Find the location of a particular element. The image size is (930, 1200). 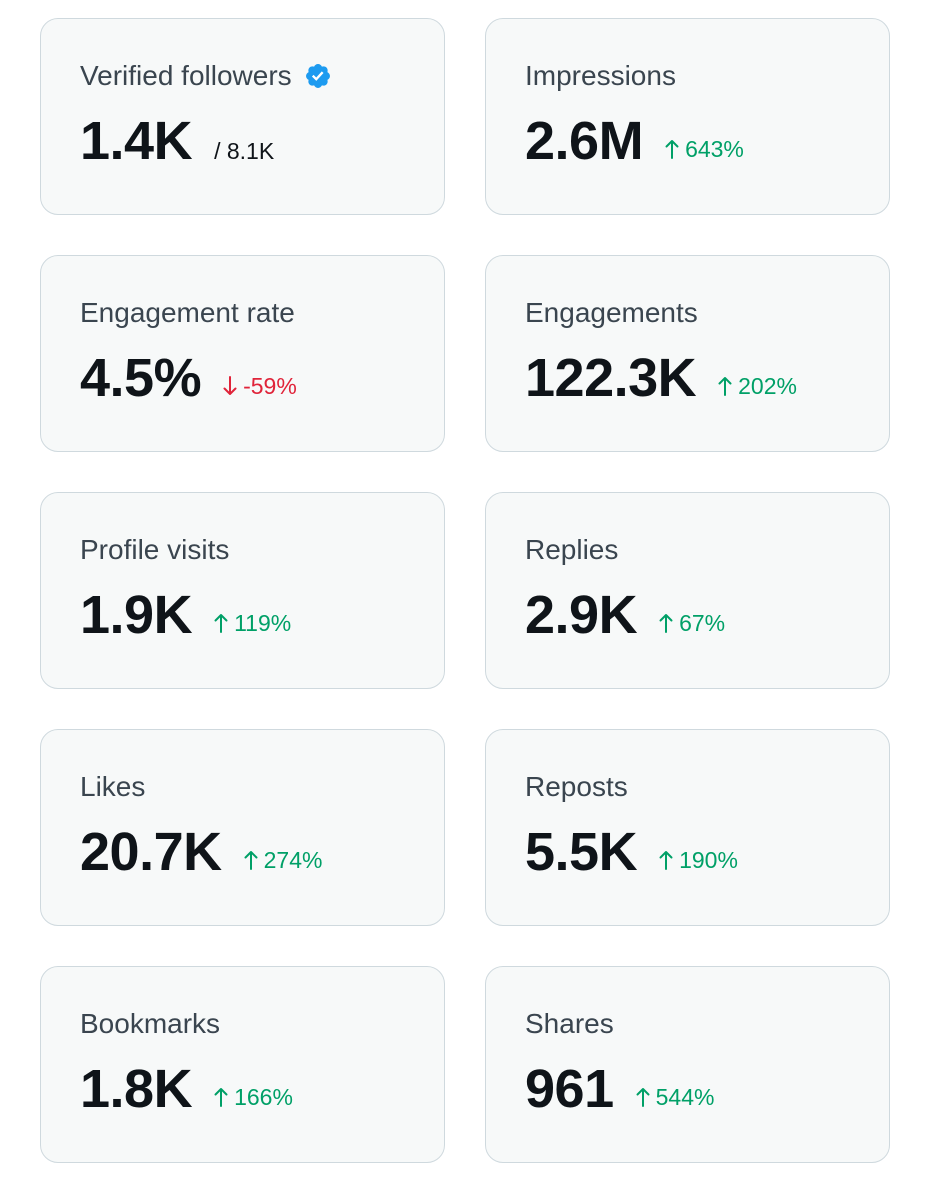

value-row: 1.4K / 8.1K is located at coordinates (262, 141).